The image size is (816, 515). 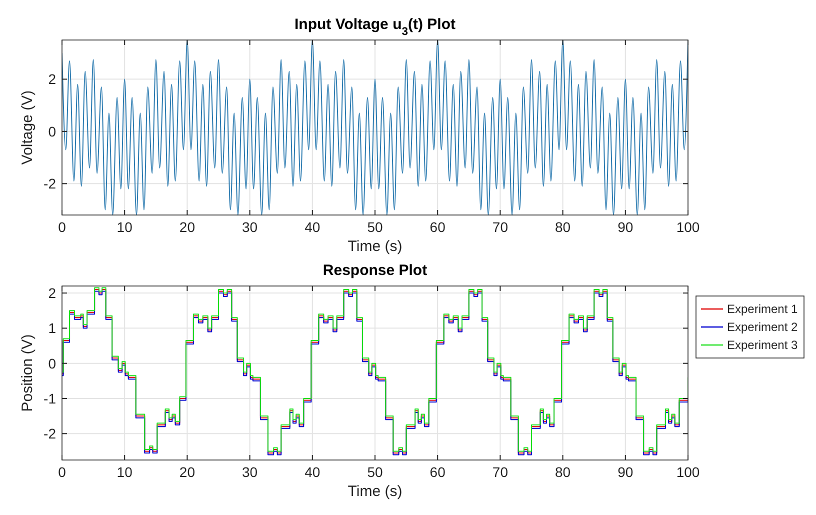 What do you see at coordinates (375, 27) in the screenshot?
I see `chart-title: Input Voltage u$_{3}$(t) Plot` at bounding box center [375, 27].